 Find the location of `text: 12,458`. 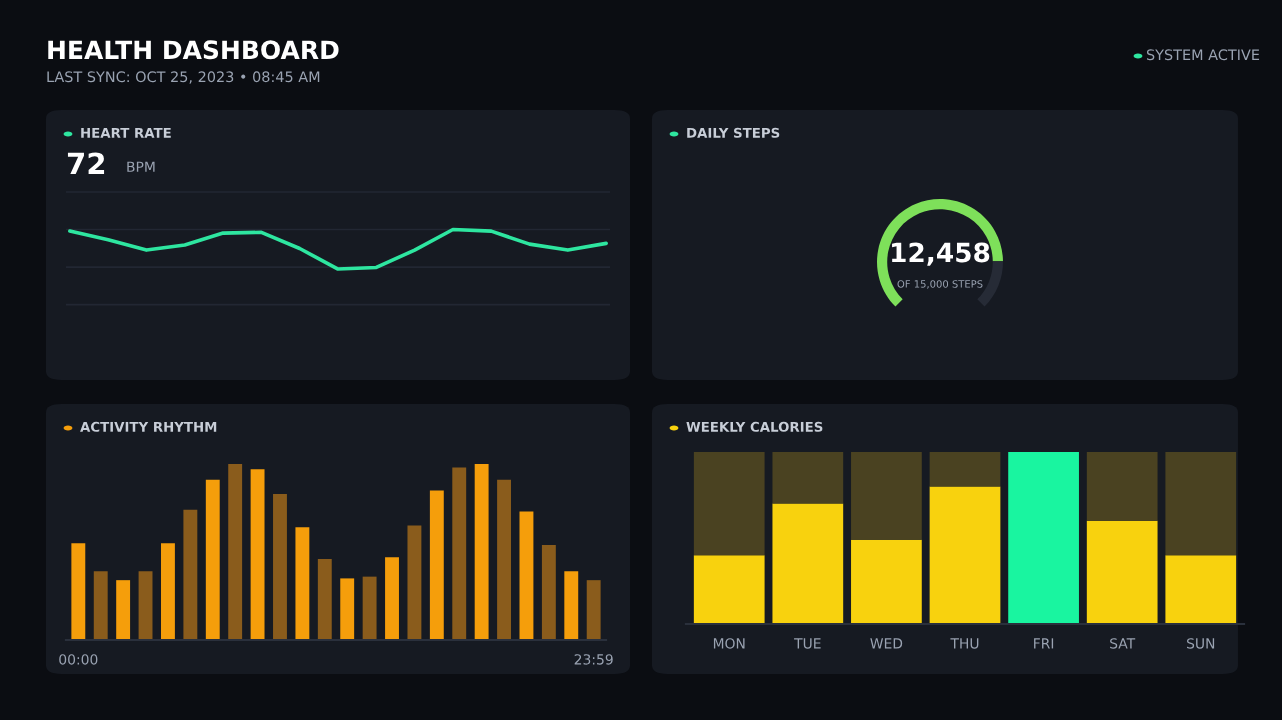

text: 12,458 is located at coordinates (941, 254).